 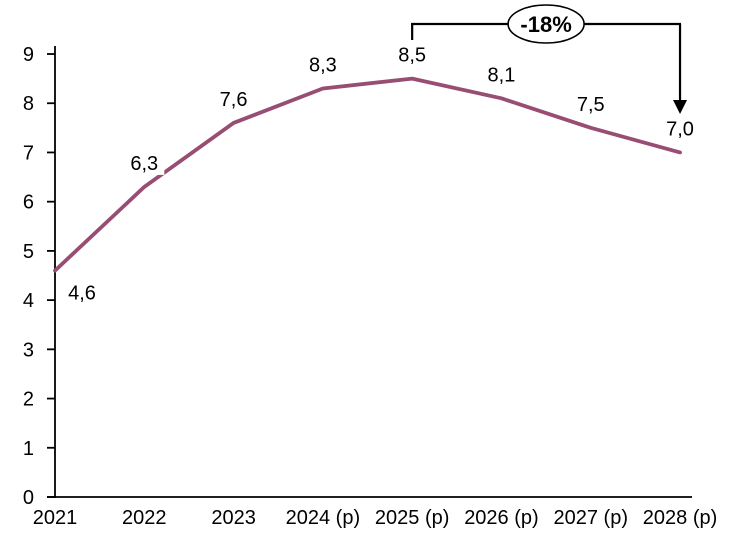 I want to click on data-label: 8,5, so click(x=412, y=56).